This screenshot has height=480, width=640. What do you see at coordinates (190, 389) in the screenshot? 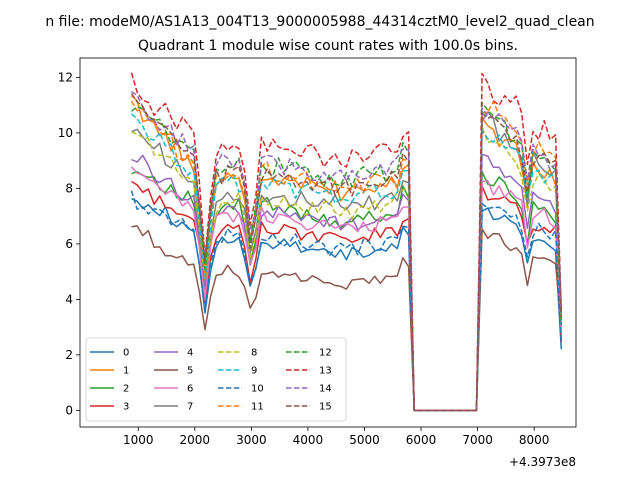
I see `legend-label-6: 6` at bounding box center [190, 389].